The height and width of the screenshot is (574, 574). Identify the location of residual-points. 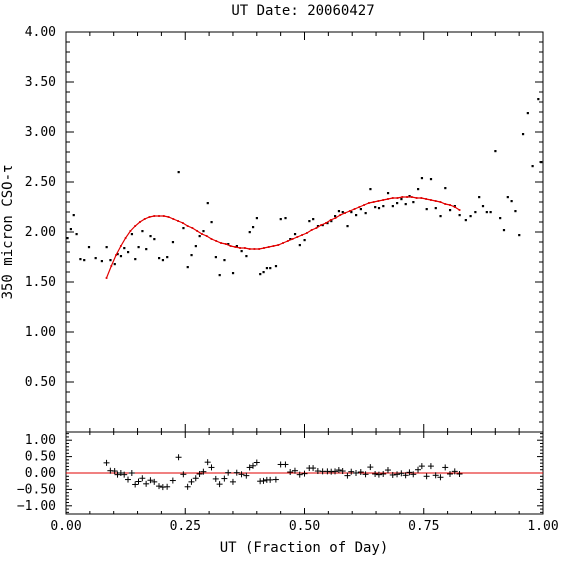
(283, 472).